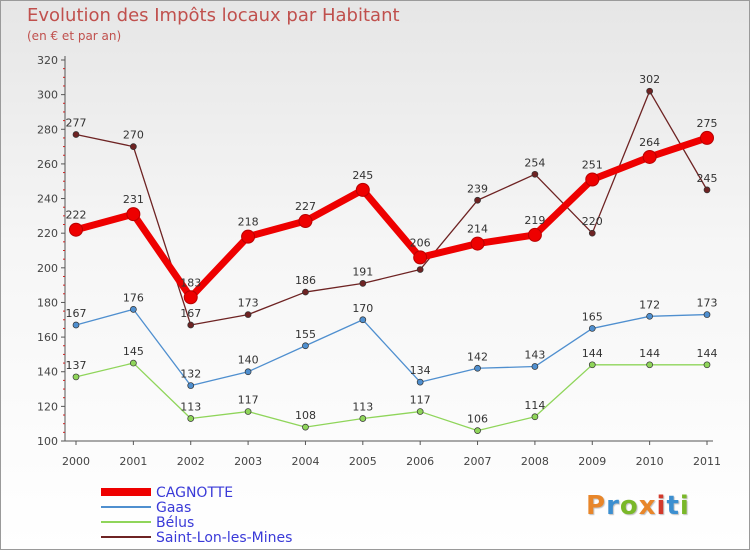  I want to click on data-label: 145, so click(133, 351).